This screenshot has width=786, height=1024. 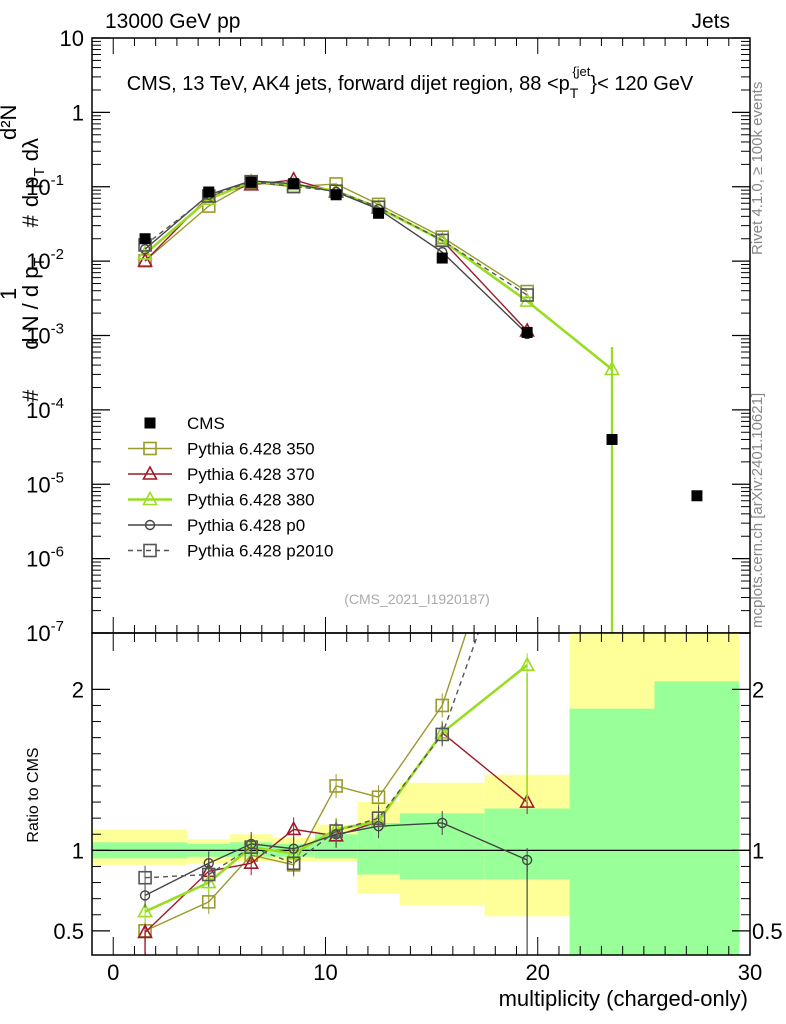 I want to click on main-y-tick-label: 10⁻⁵, so click(x=45, y=483).